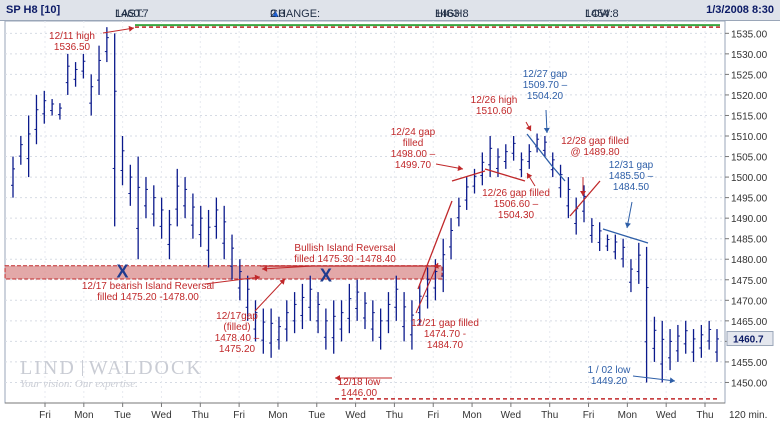  What do you see at coordinates (749, 281) in the screenshot?
I see `y-tick-label: 1475.00` at bounding box center [749, 281].